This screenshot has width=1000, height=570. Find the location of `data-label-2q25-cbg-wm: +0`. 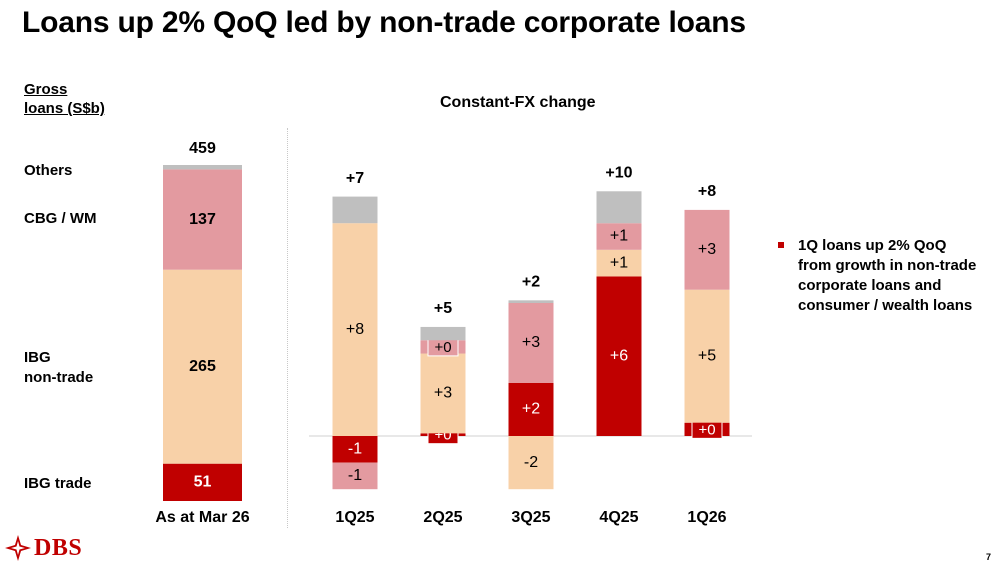

data-label-2q25-cbg-wm: +0 is located at coordinates (442, 347).